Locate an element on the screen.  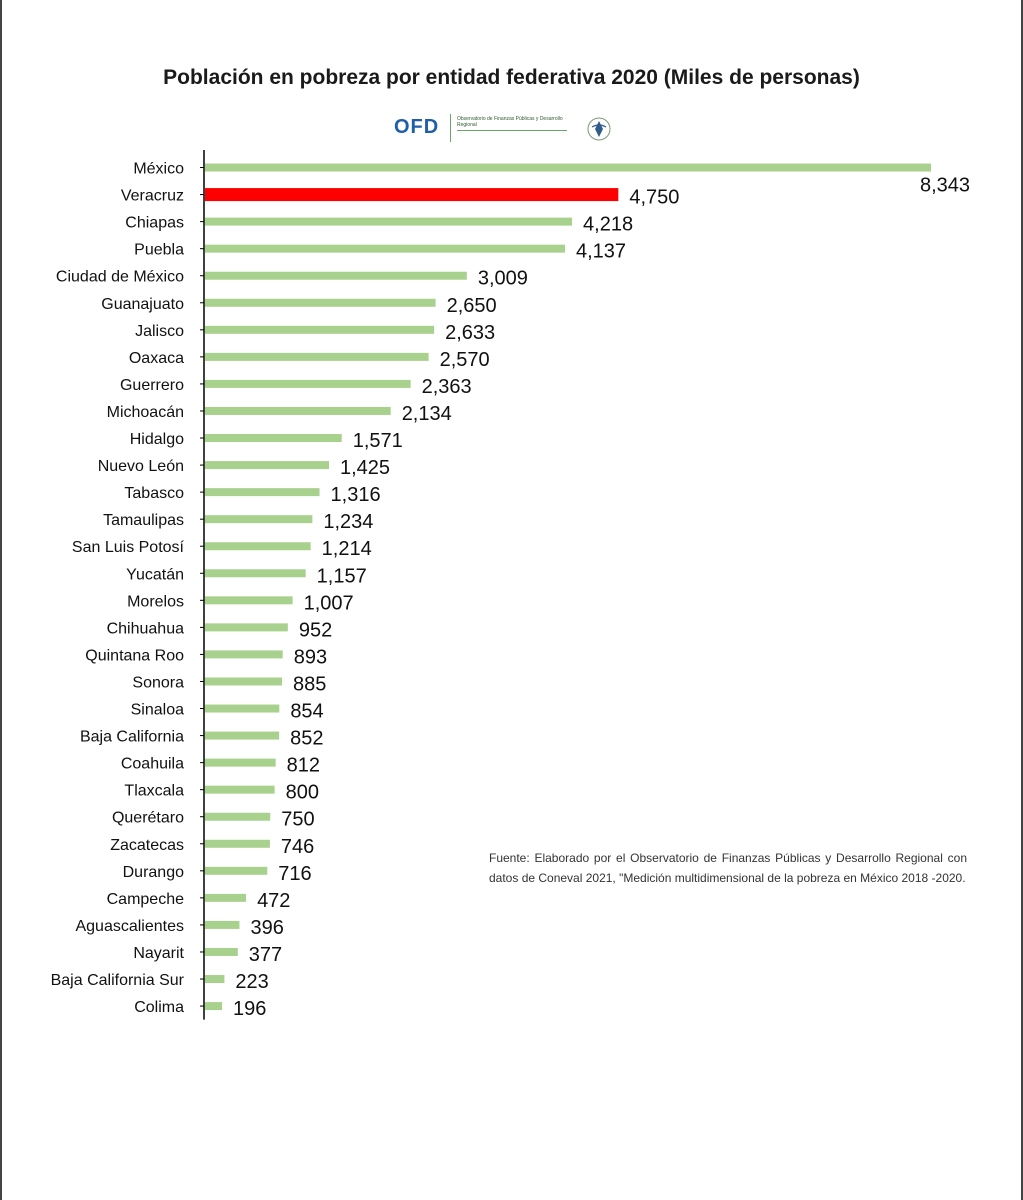
data-label: 885 is located at coordinates (309, 684).